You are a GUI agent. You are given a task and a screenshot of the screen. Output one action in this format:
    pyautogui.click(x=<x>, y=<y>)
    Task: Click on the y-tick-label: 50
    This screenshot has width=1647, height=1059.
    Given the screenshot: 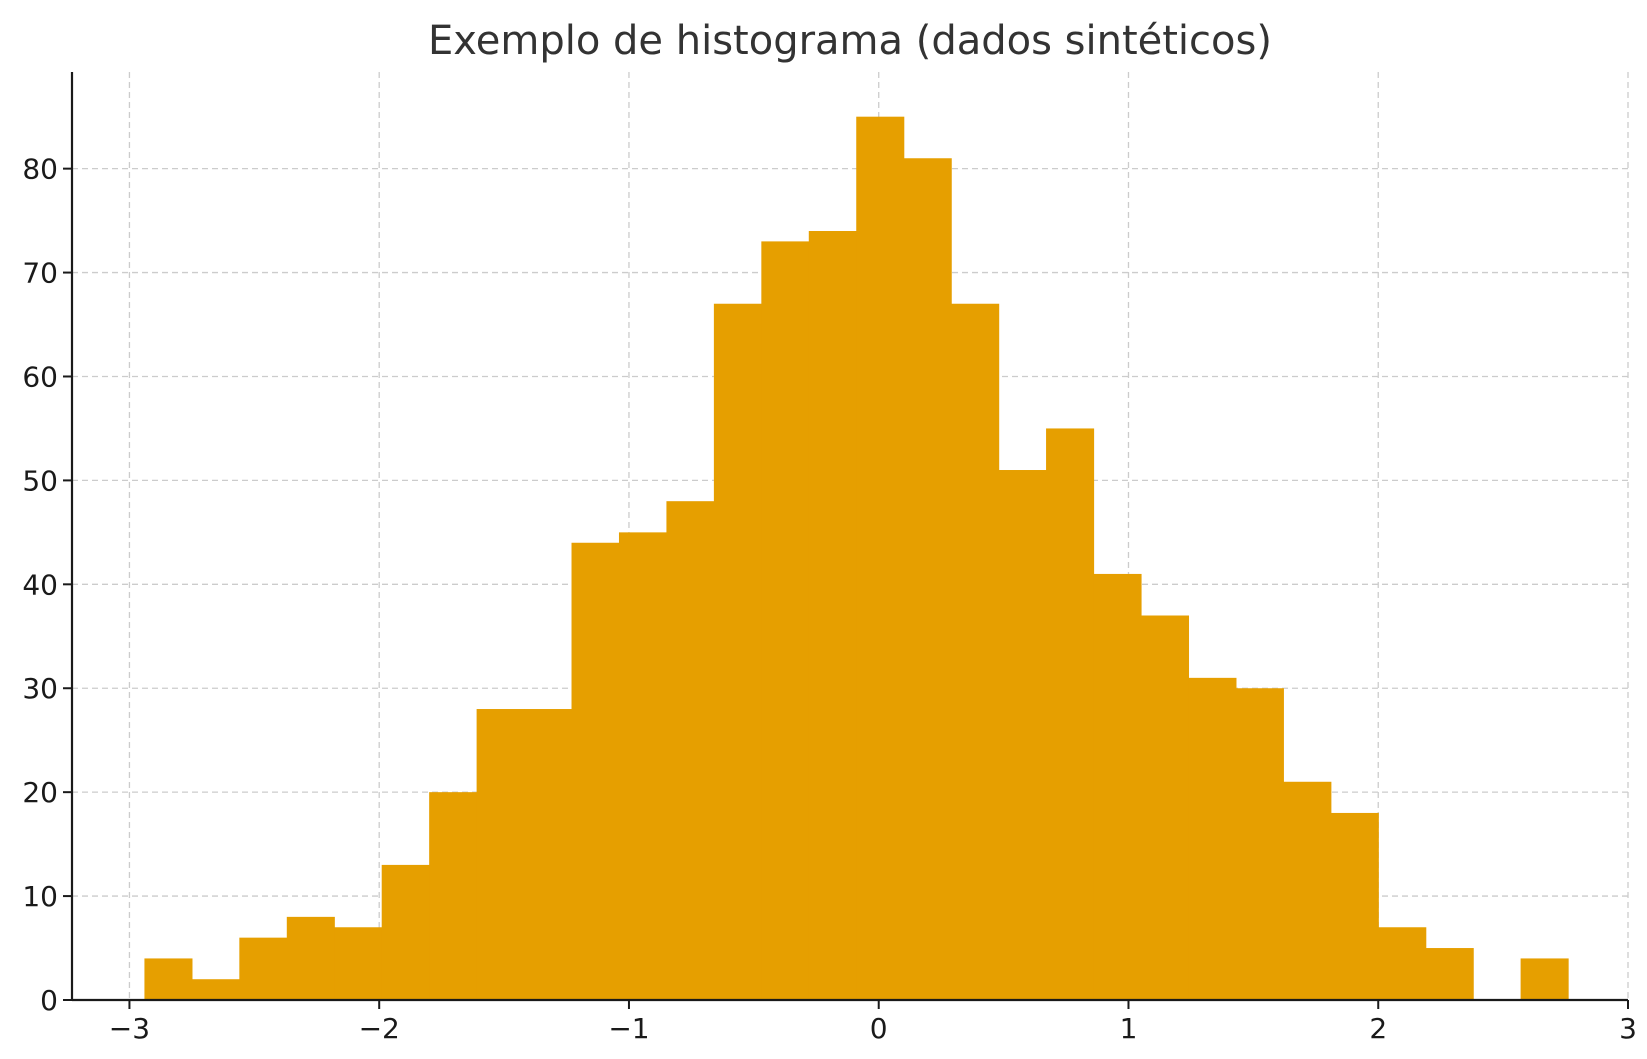 What is the action you would take?
    pyautogui.click(x=40, y=480)
    